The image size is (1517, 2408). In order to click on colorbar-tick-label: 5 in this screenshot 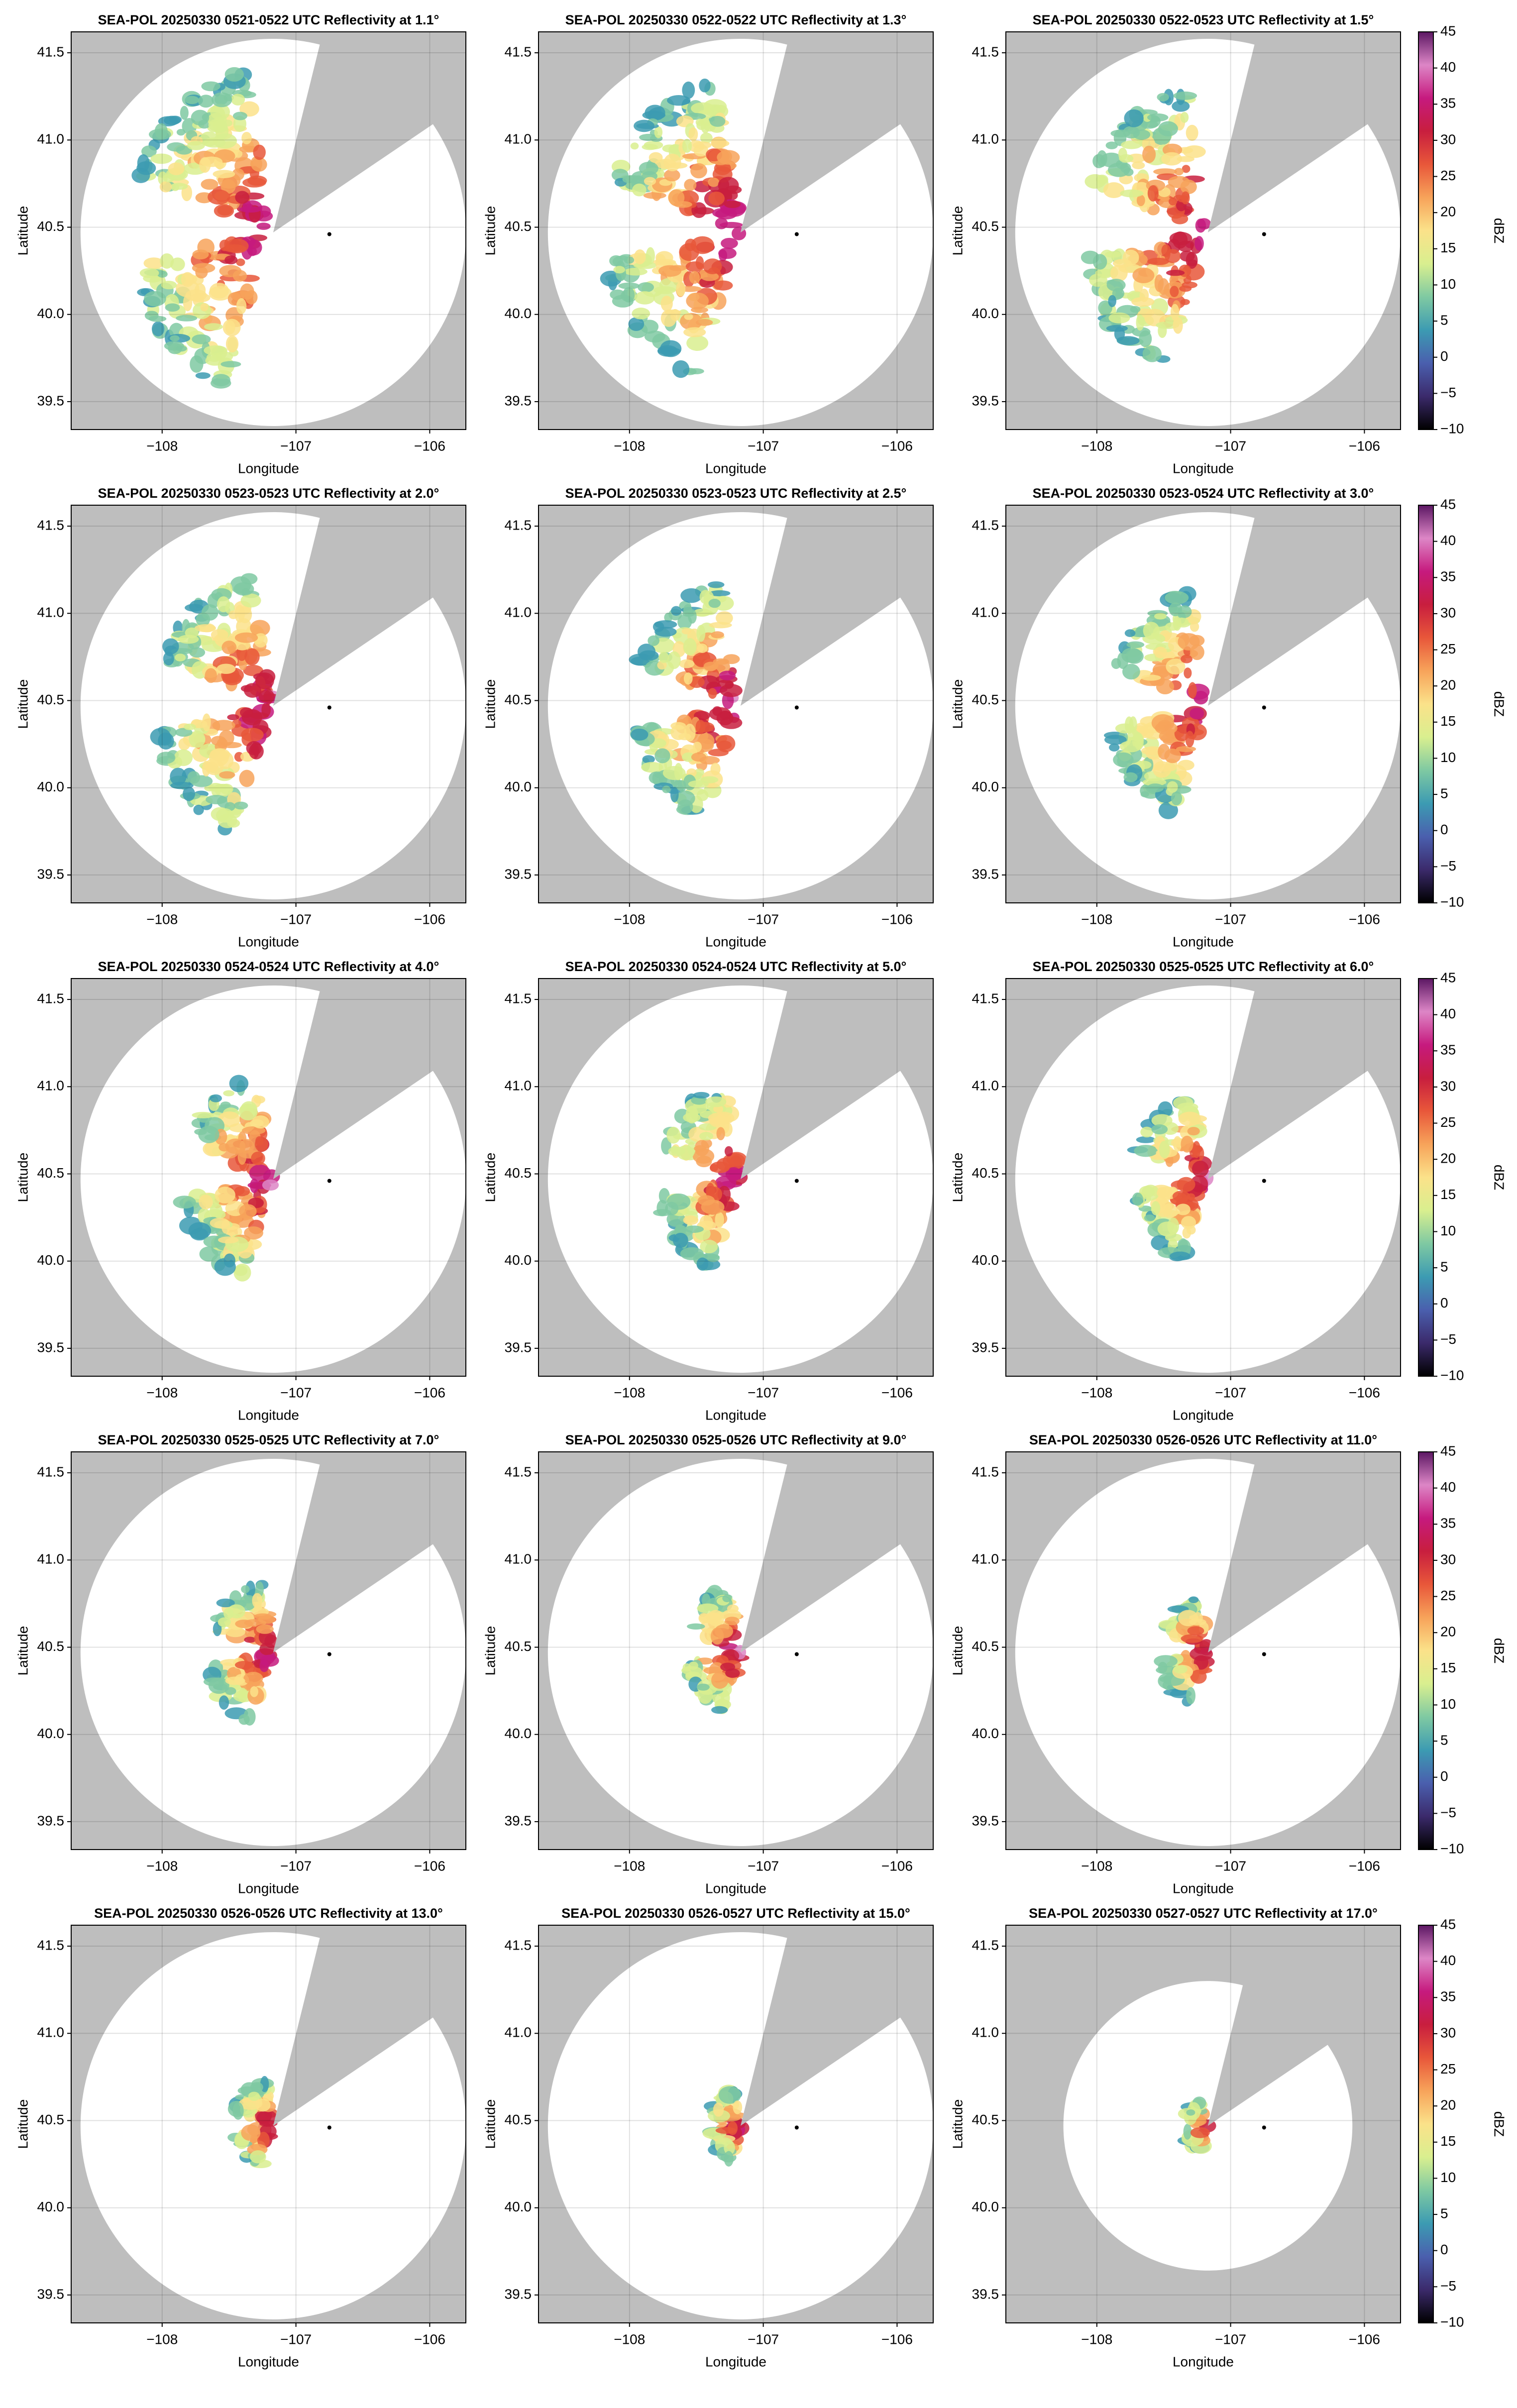, I will do `click(1444, 320)`.